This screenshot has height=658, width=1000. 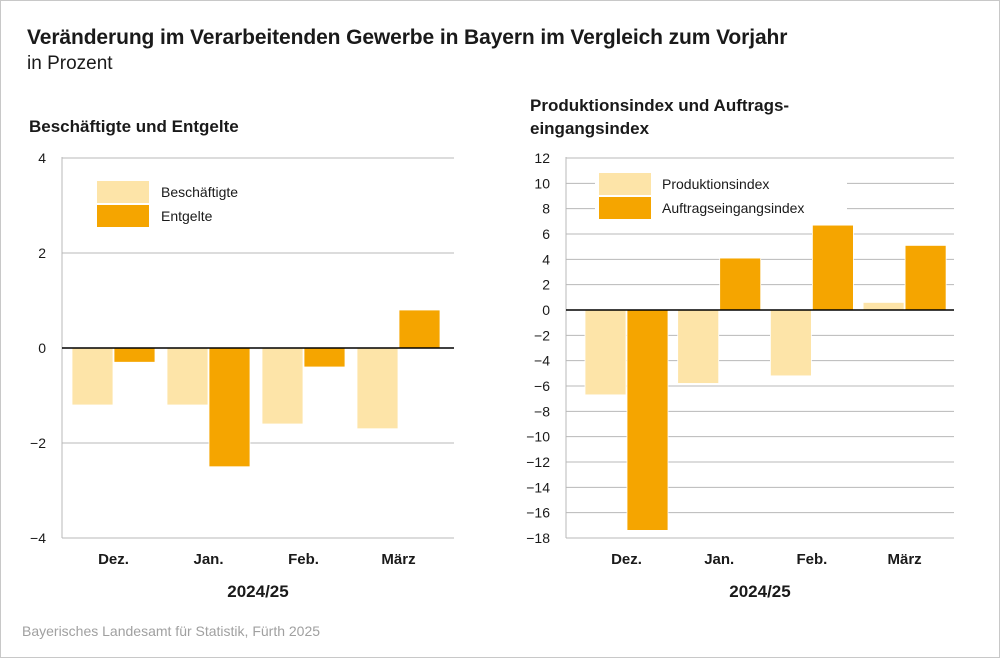 I want to click on y-tick-label: −12, so click(x=538, y=462).